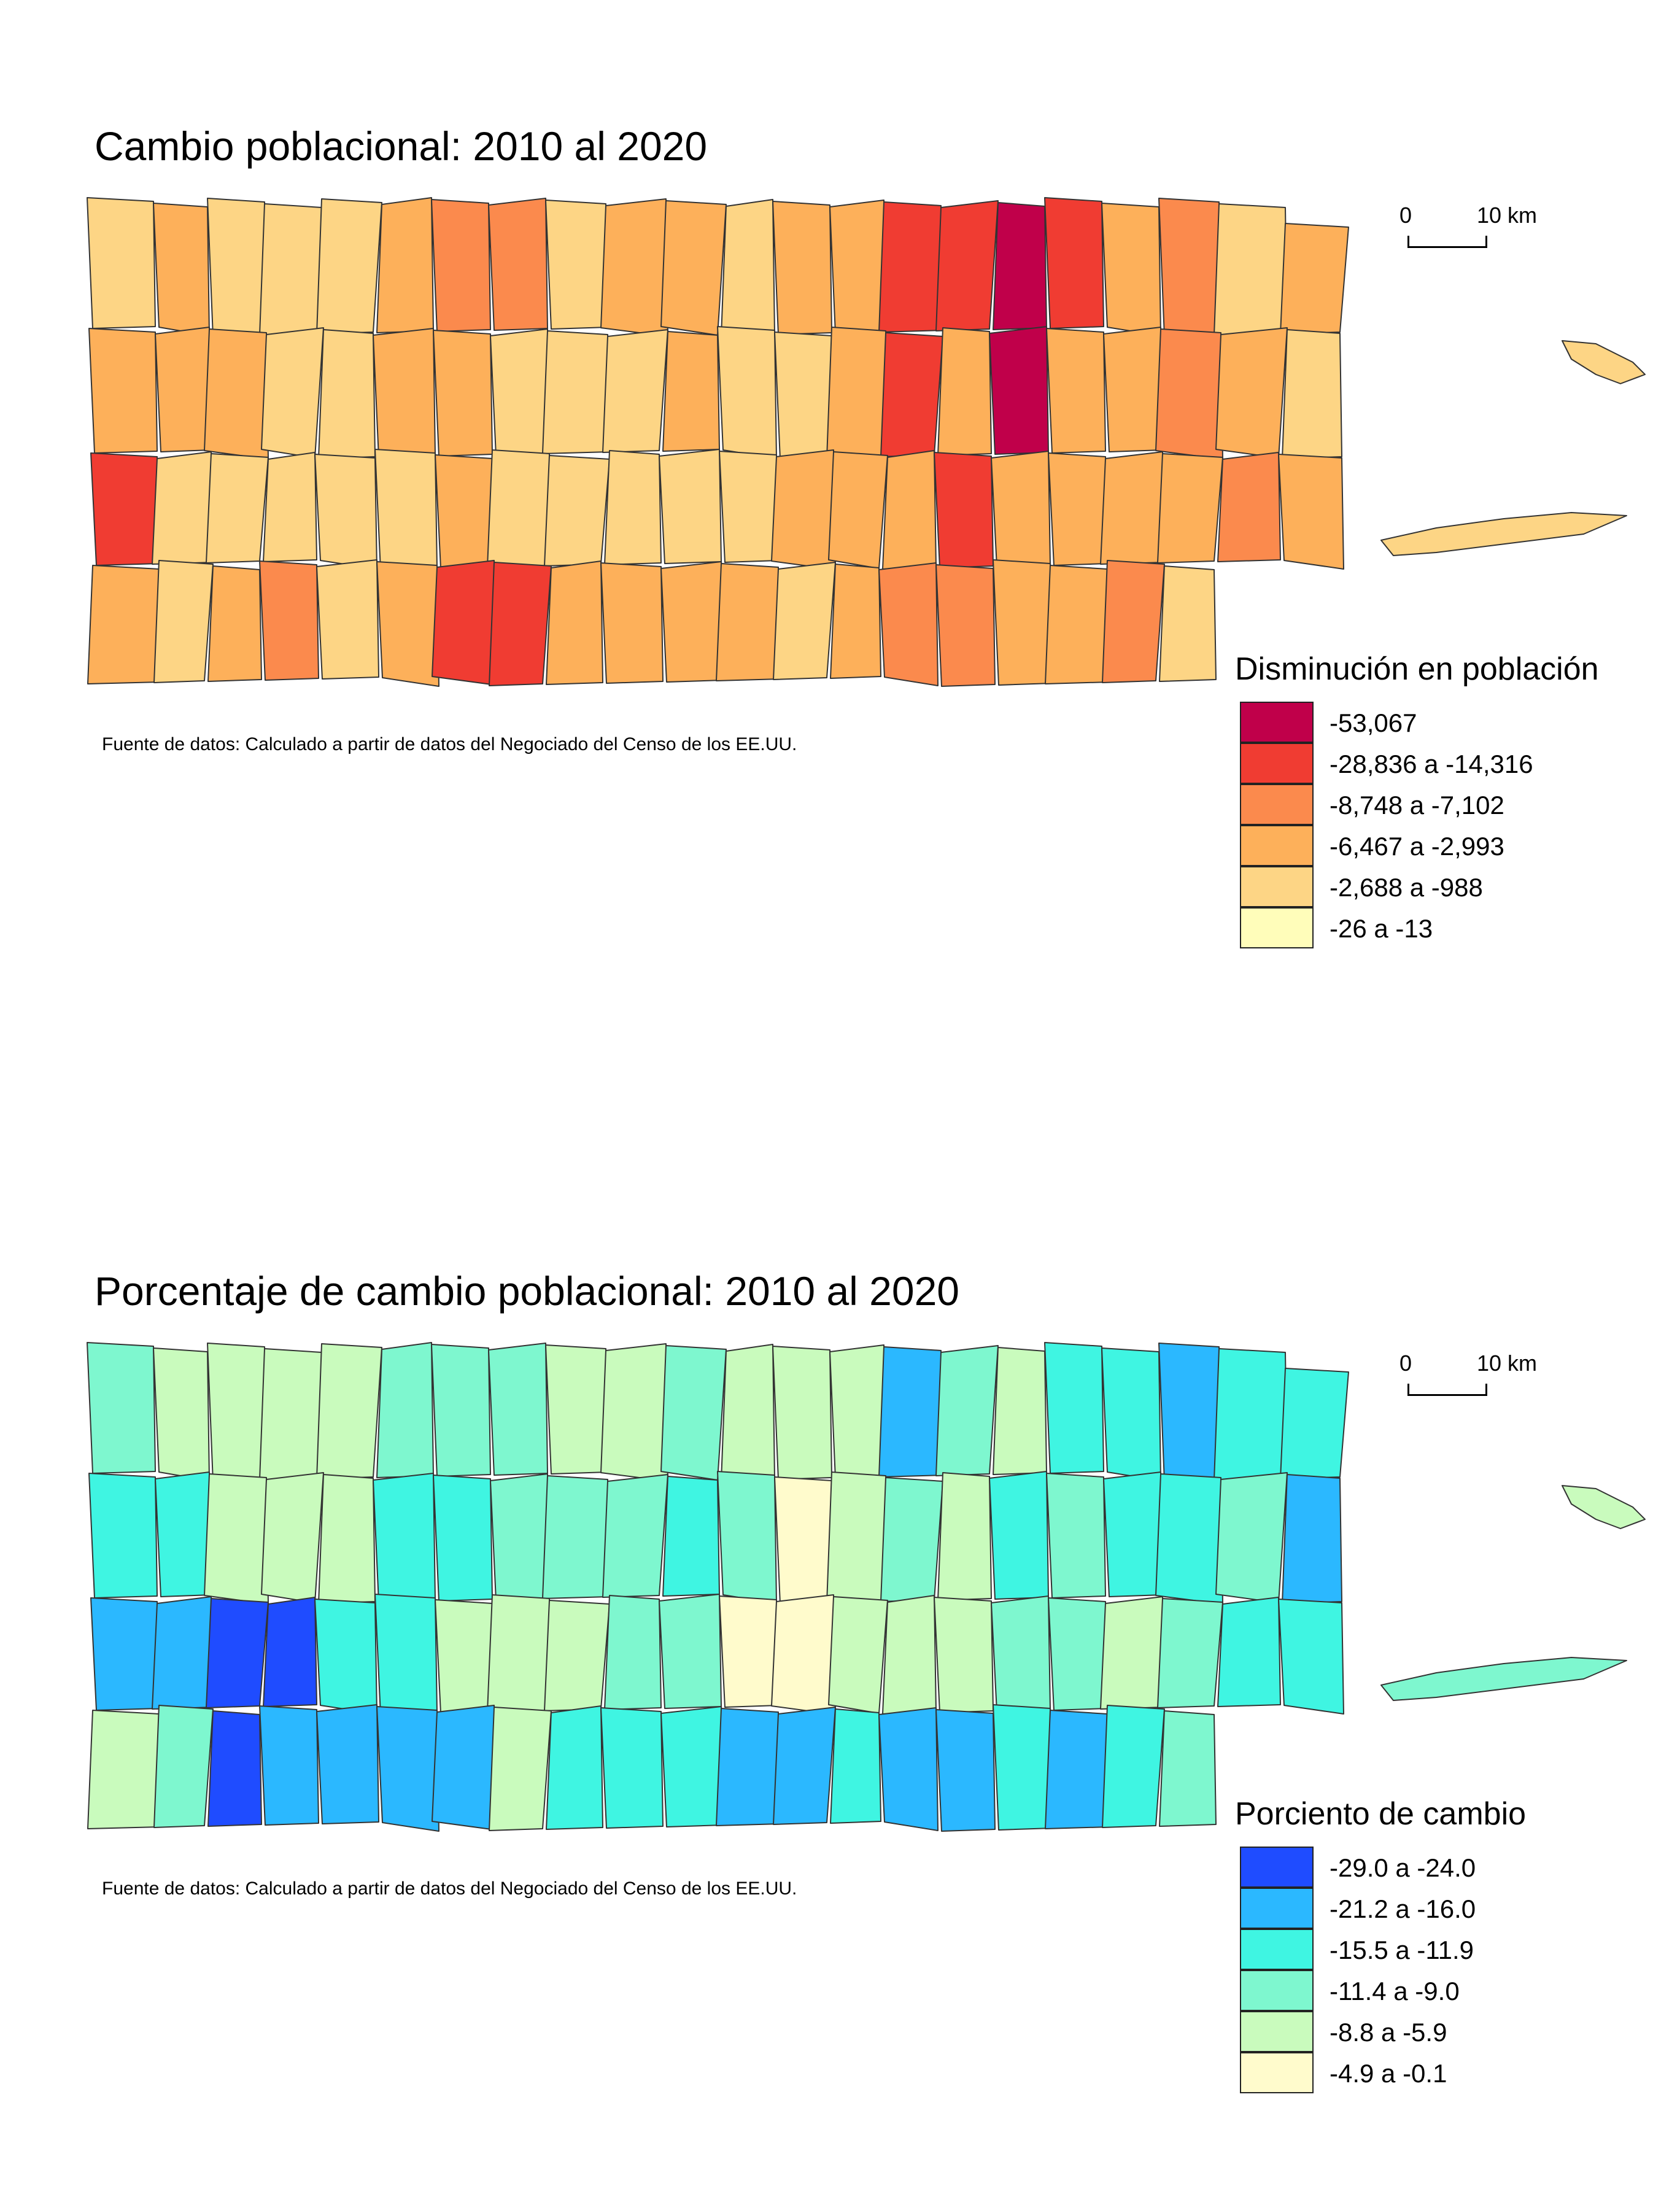 This screenshot has height=2186, width=1680. Describe the element at coordinates (1381, 1814) in the screenshot. I see `legend-title: Porciento de cambio` at that location.